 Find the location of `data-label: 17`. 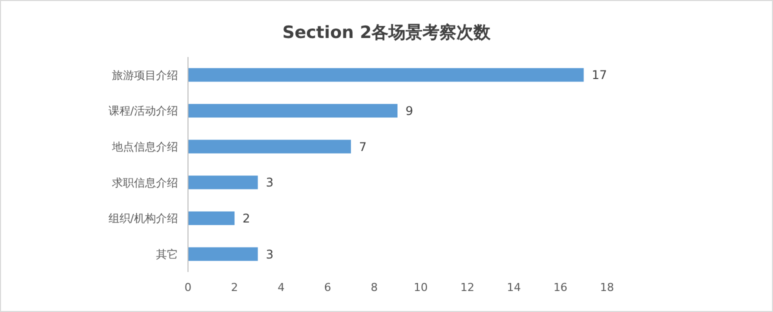

data-label: 17 is located at coordinates (600, 75).